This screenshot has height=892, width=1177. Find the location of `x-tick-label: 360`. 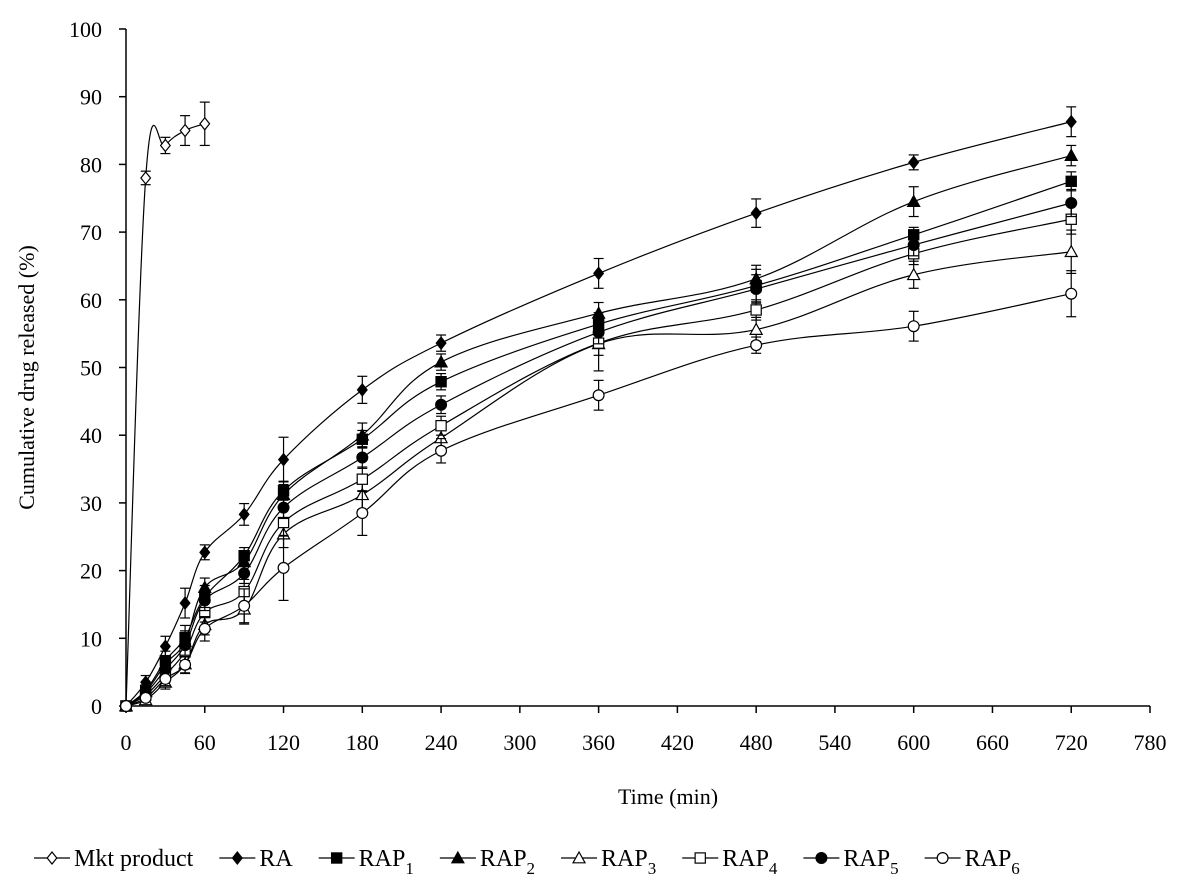

x-tick-label: 360 is located at coordinates (598, 742).